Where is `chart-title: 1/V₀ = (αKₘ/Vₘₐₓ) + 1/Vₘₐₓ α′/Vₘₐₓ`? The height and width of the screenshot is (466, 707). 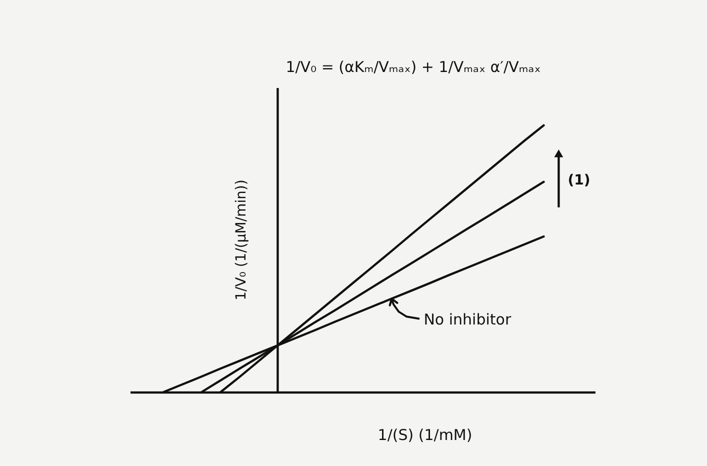
chart-title: 1/V₀ = (αKₘ/Vₘₐₓ) + 1/Vₘₐₓ α′/Vₘₐₓ is located at coordinates (413, 67).